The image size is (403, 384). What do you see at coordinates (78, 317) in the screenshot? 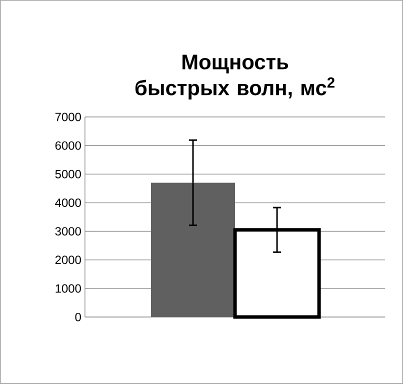
I see `y-tick-label: 0` at bounding box center [78, 317].